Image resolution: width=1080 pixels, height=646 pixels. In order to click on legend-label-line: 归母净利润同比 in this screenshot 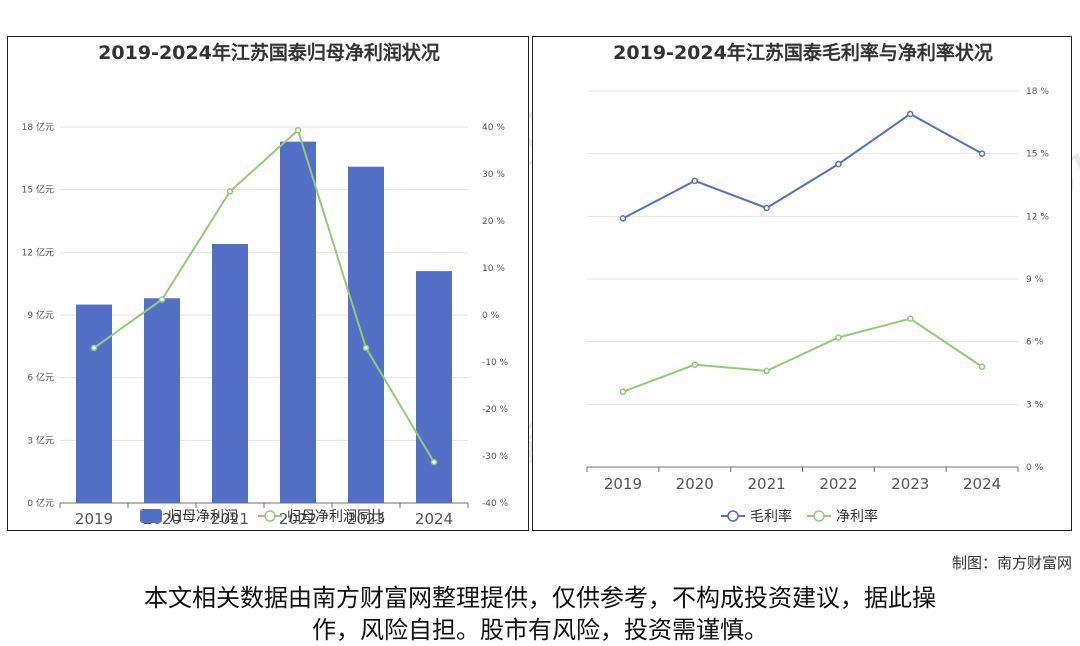, I will do `click(336, 516)`.